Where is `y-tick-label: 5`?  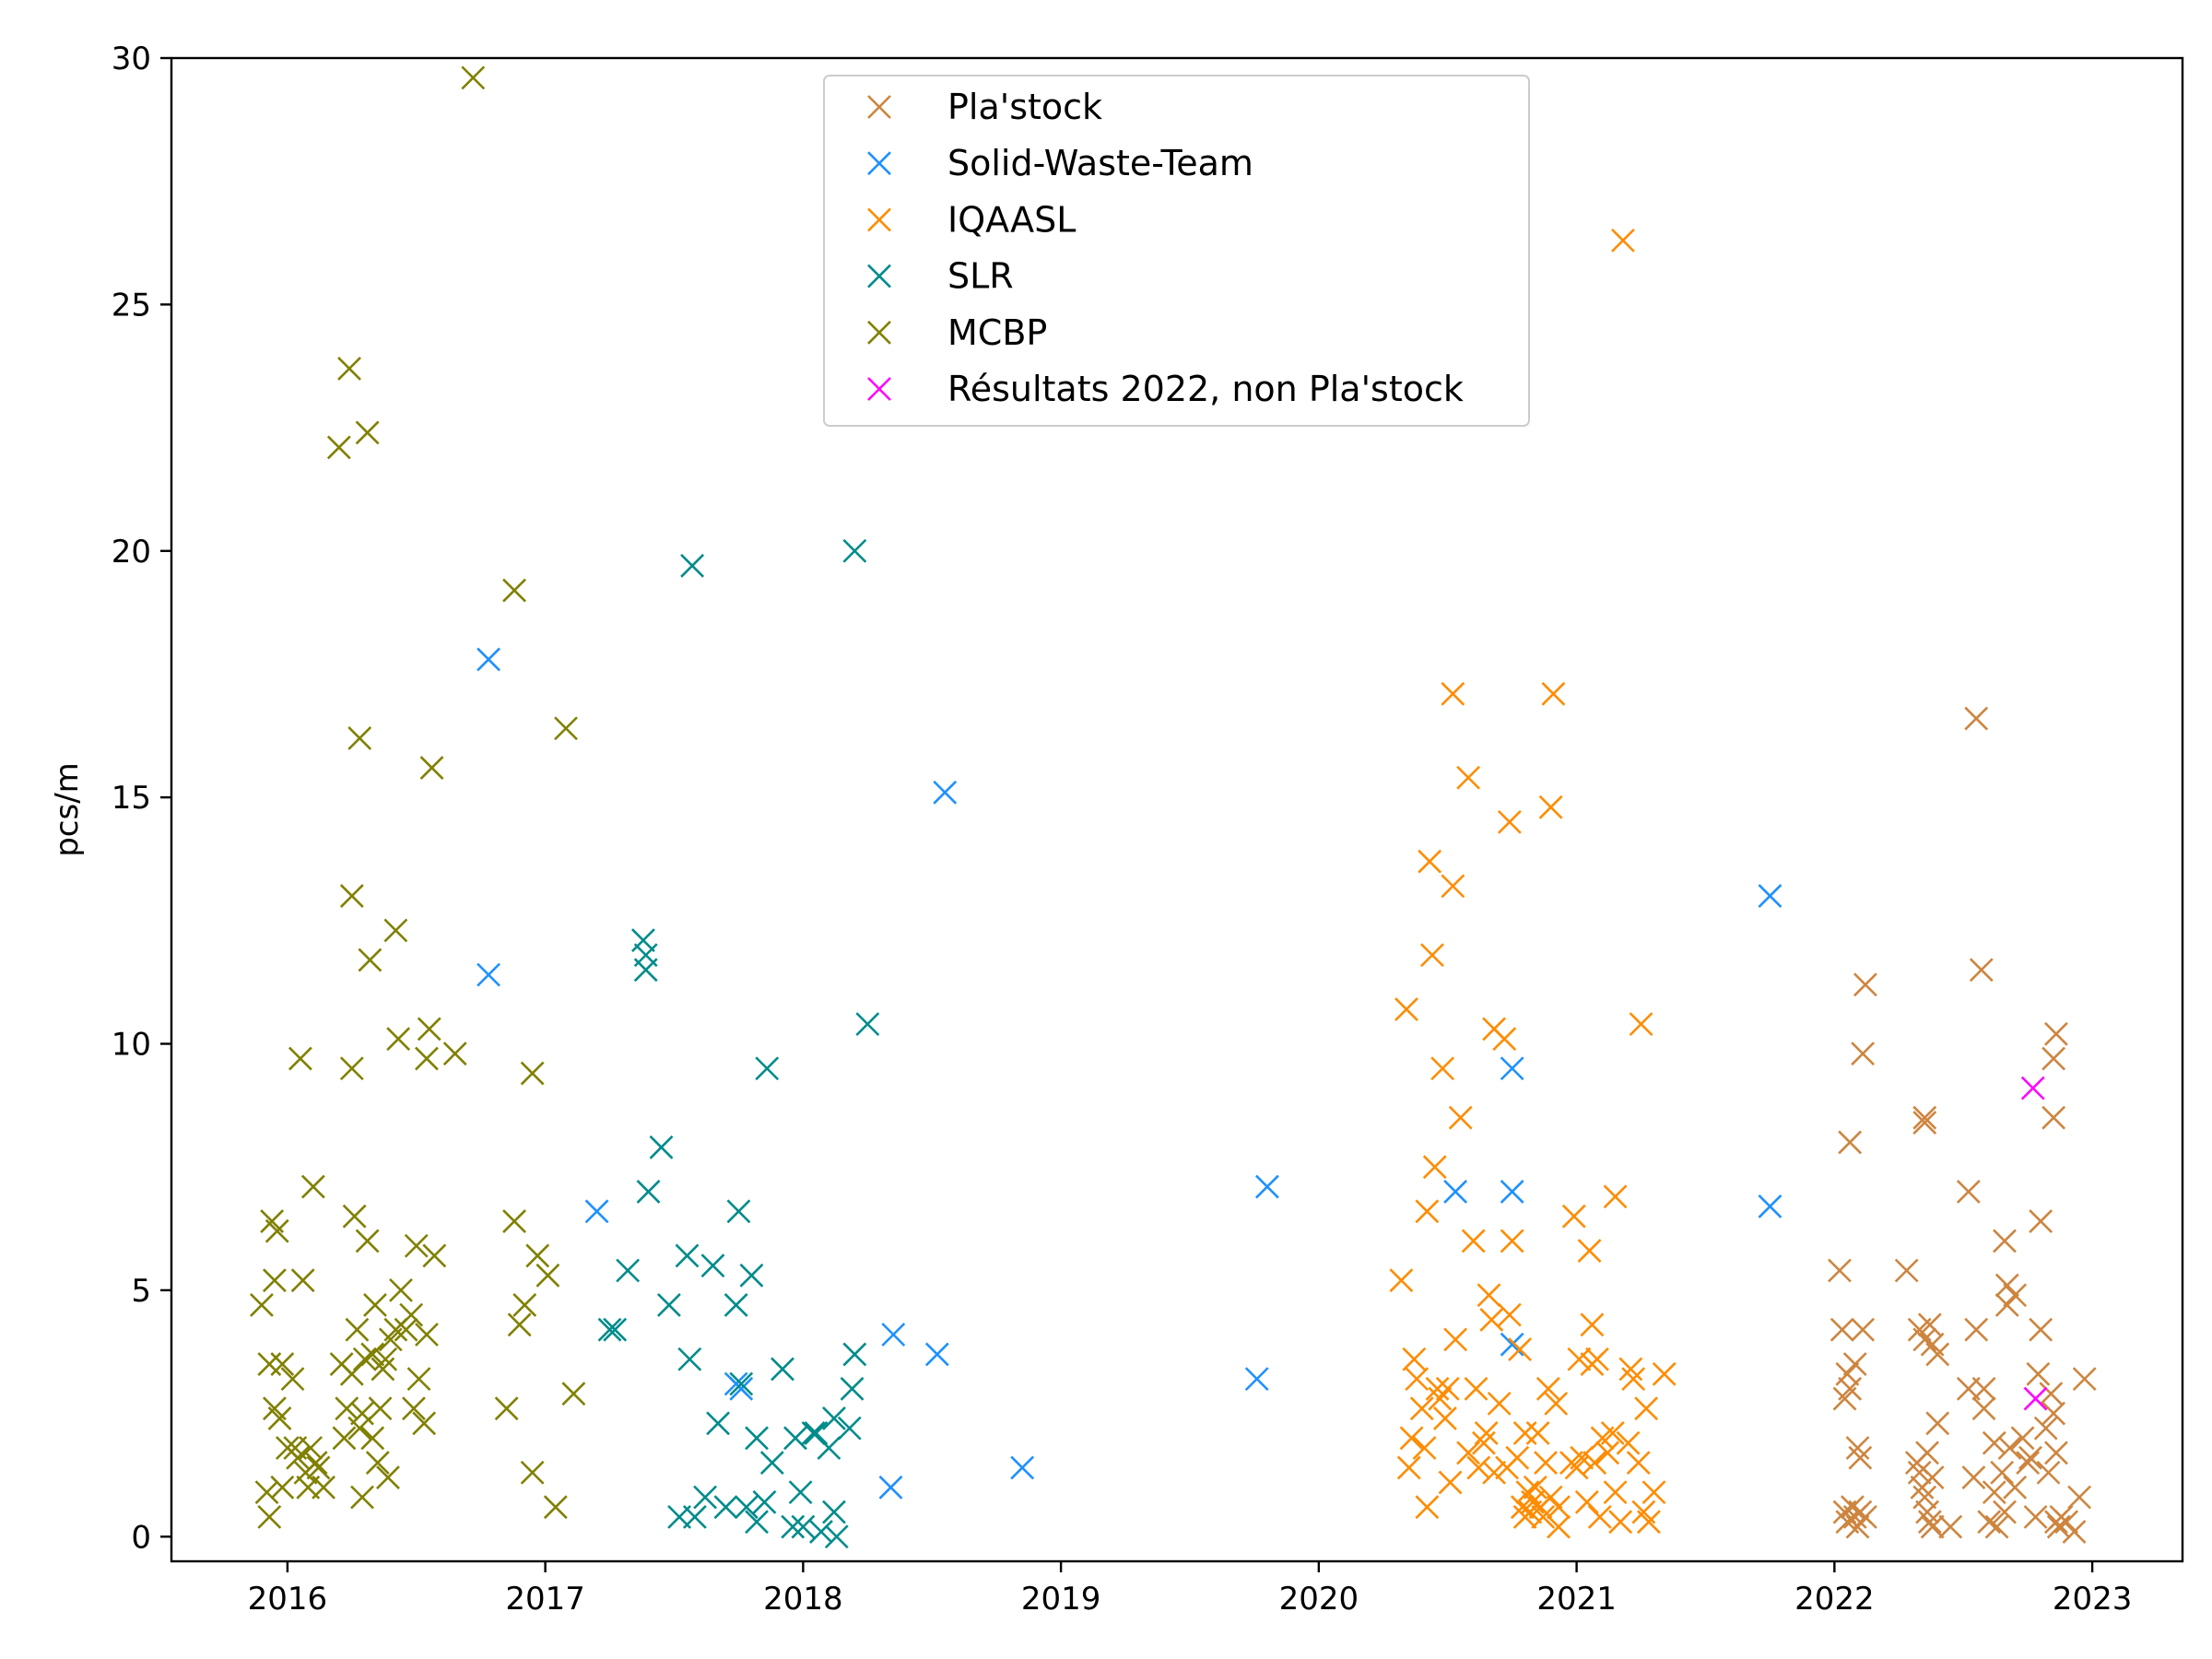
y-tick-label: 5 is located at coordinates (141, 1291).